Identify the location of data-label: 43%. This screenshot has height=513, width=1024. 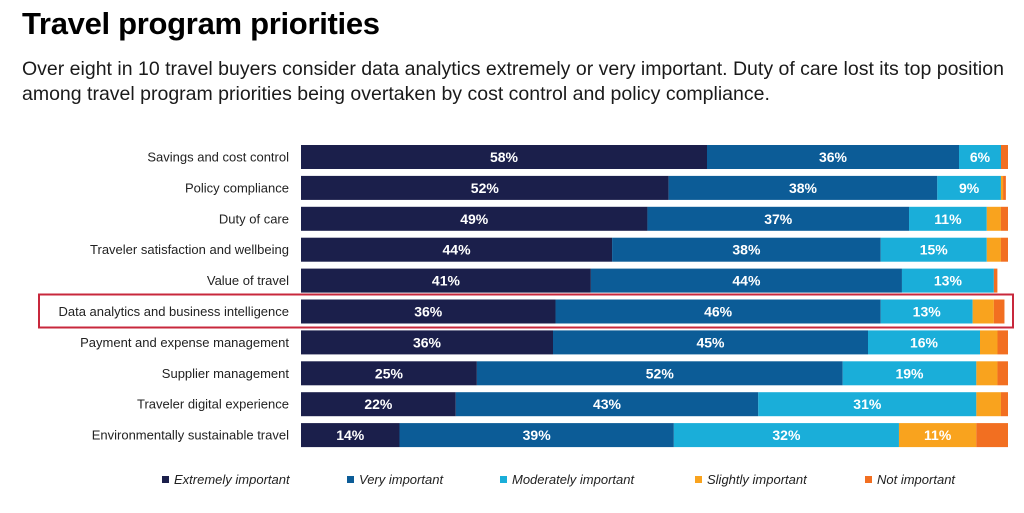
(607, 404).